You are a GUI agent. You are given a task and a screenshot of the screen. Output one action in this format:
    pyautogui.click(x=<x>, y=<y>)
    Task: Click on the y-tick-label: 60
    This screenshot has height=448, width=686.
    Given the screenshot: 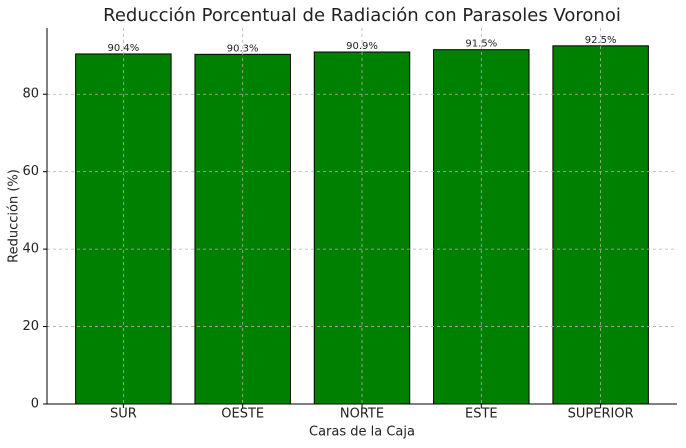 What is the action you would take?
    pyautogui.click(x=30, y=171)
    